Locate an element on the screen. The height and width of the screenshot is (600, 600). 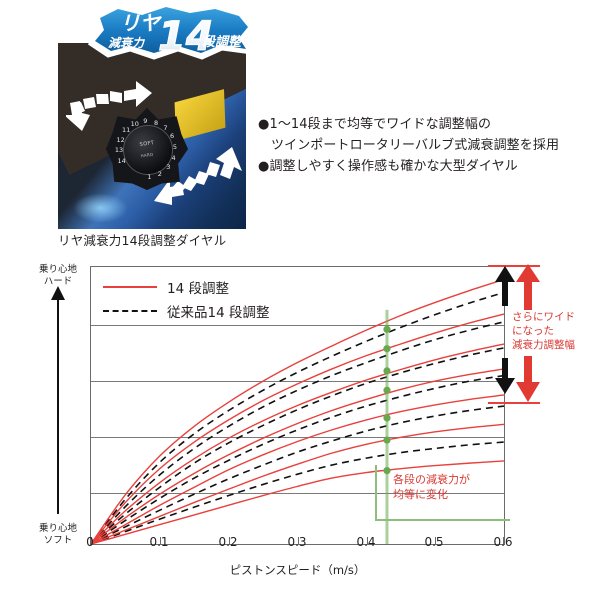
range-arrow-group is located at coordinates (514, 334).